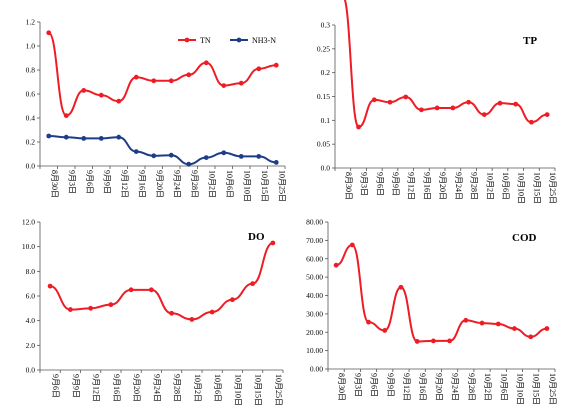 This screenshot has width=579, height=413. What do you see at coordinates (536, 389) in the screenshot?
I see `x-tick-label: 10月15日` at bounding box center [536, 389].